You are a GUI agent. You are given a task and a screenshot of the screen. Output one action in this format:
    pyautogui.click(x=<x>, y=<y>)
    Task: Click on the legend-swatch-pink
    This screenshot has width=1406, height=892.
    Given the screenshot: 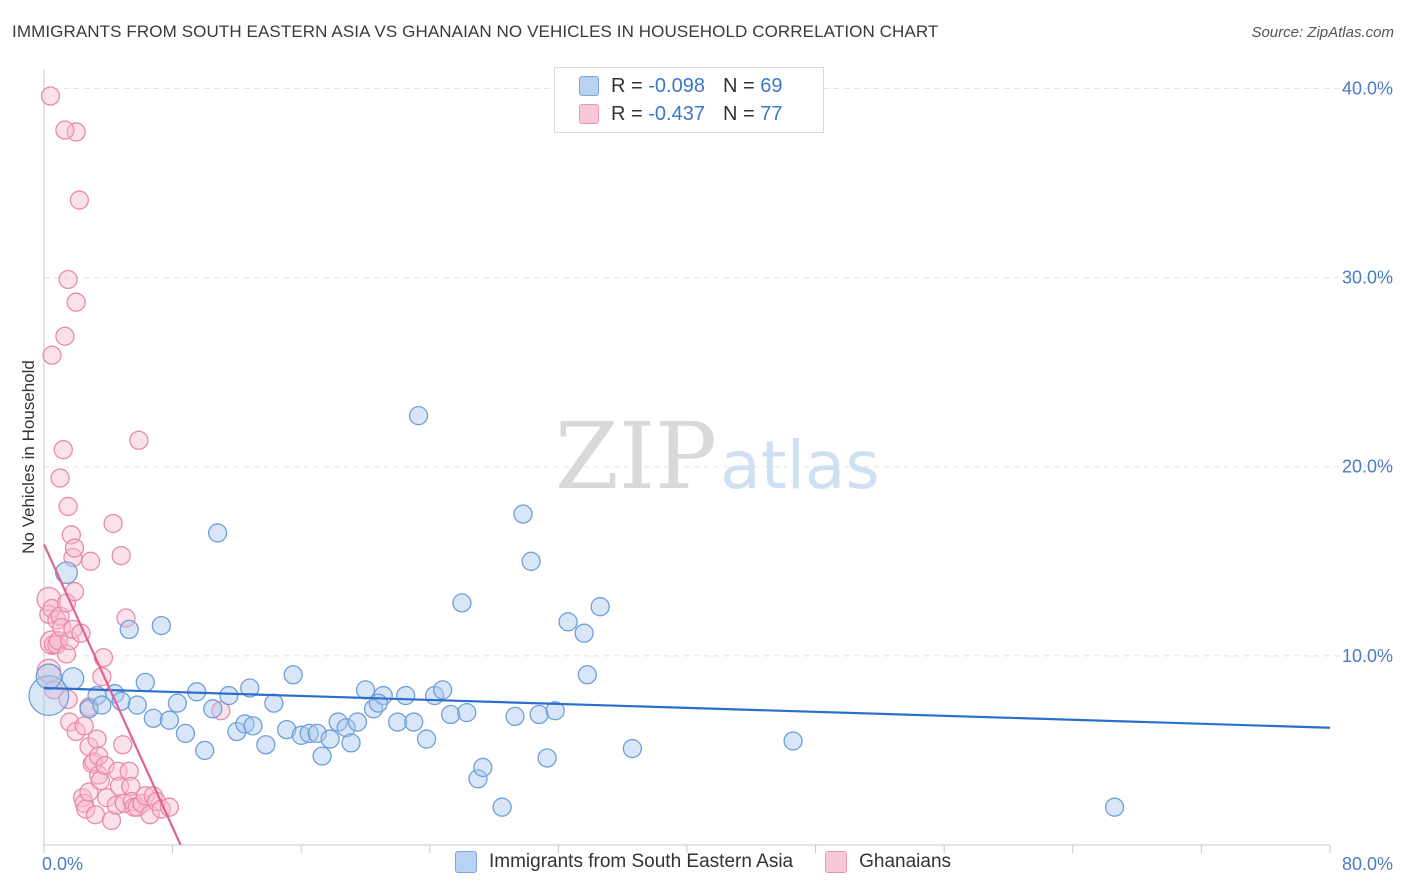 What is the action you would take?
    pyautogui.click(x=589, y=114)
    